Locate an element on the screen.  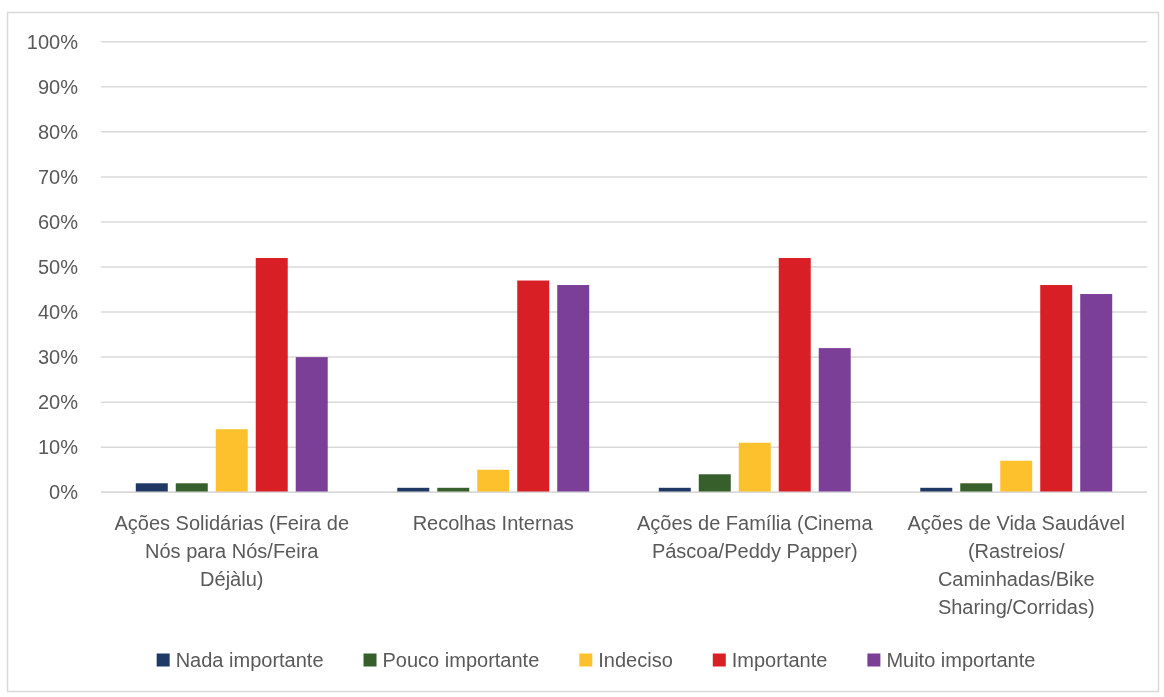
y-tick-label: 60% is located at coordinates (58, 221).